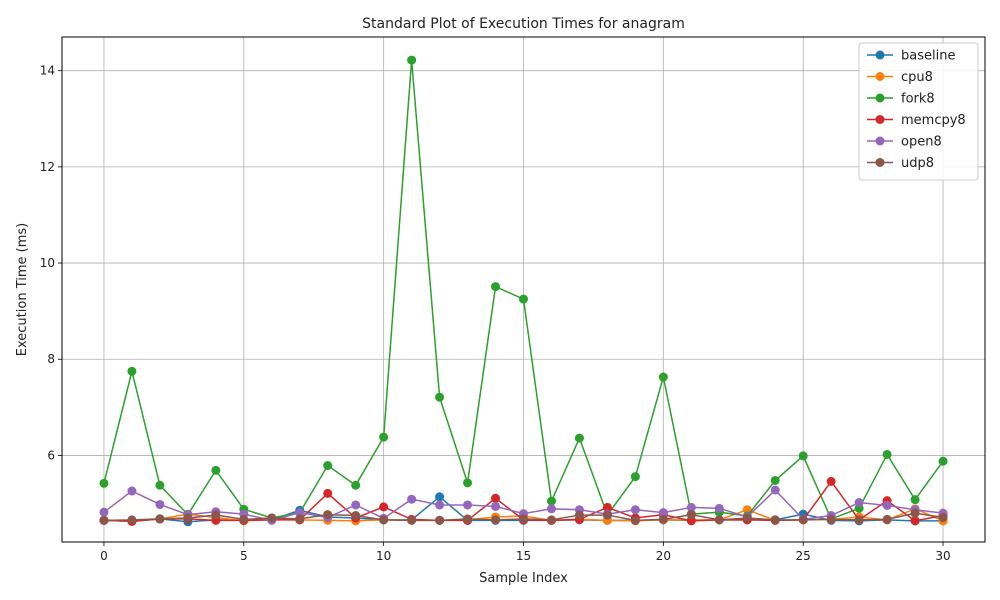 The width and height of the screenshot is (1000, 600). What do you see at coordinates (921, 142) in the screenshot?
I see `legend-label: open8` at bounding box center [921, 142].